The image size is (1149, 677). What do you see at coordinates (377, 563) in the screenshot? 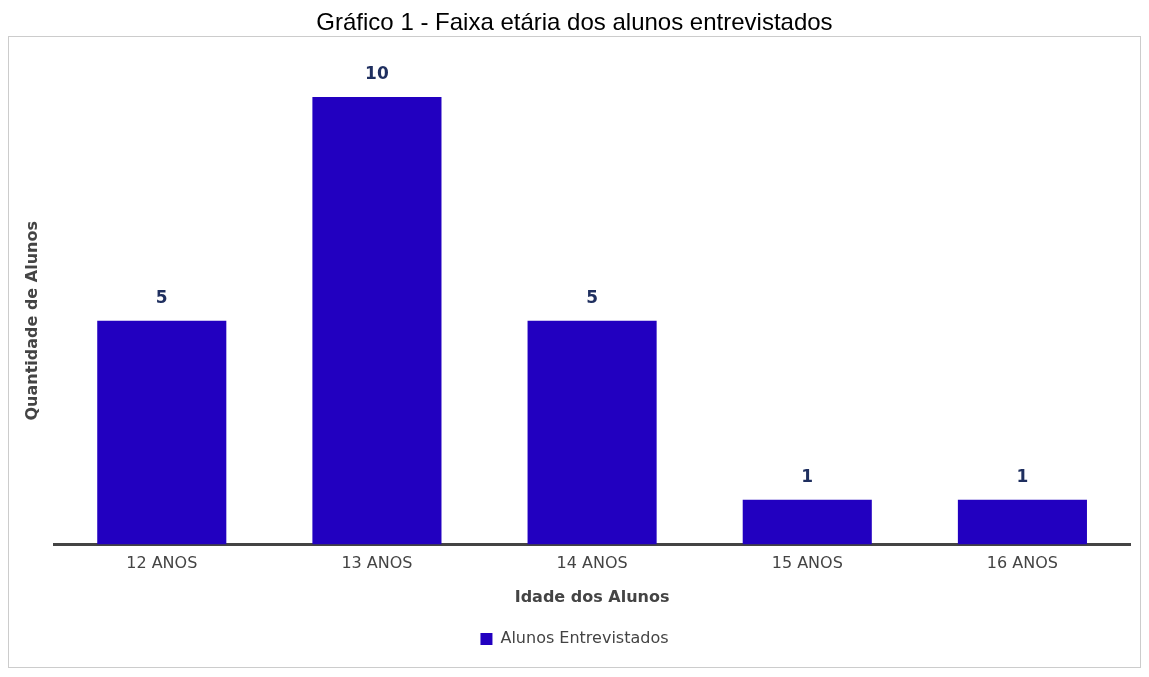
I see `x-tick-label: 13 ANOS` at bounding box center [377, 563].